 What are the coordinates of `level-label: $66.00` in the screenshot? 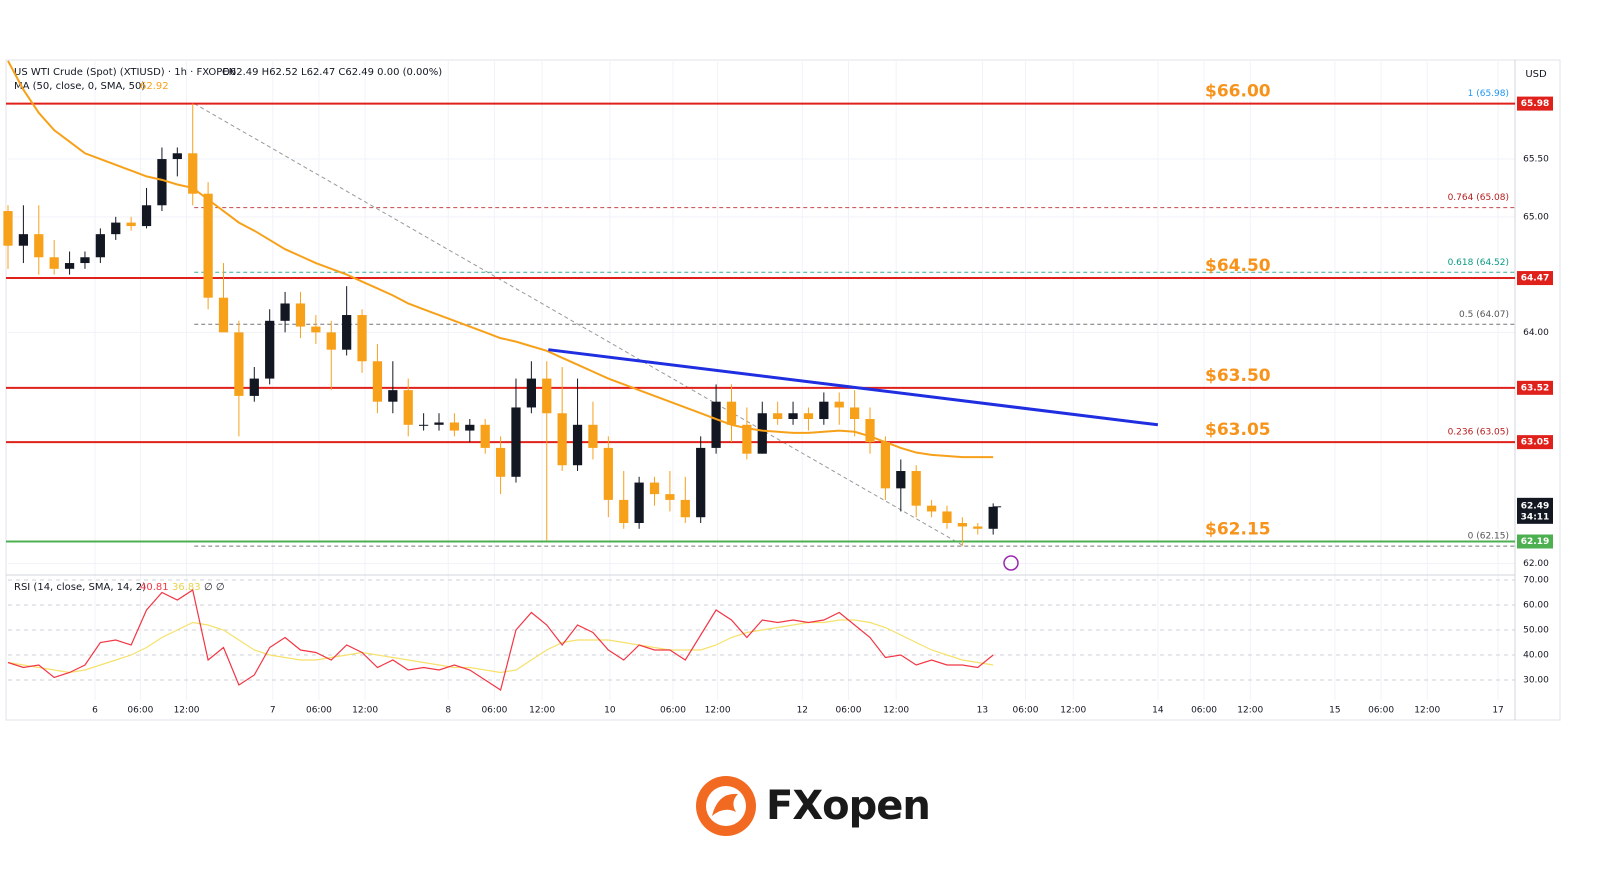 It's located at (1238, 92).